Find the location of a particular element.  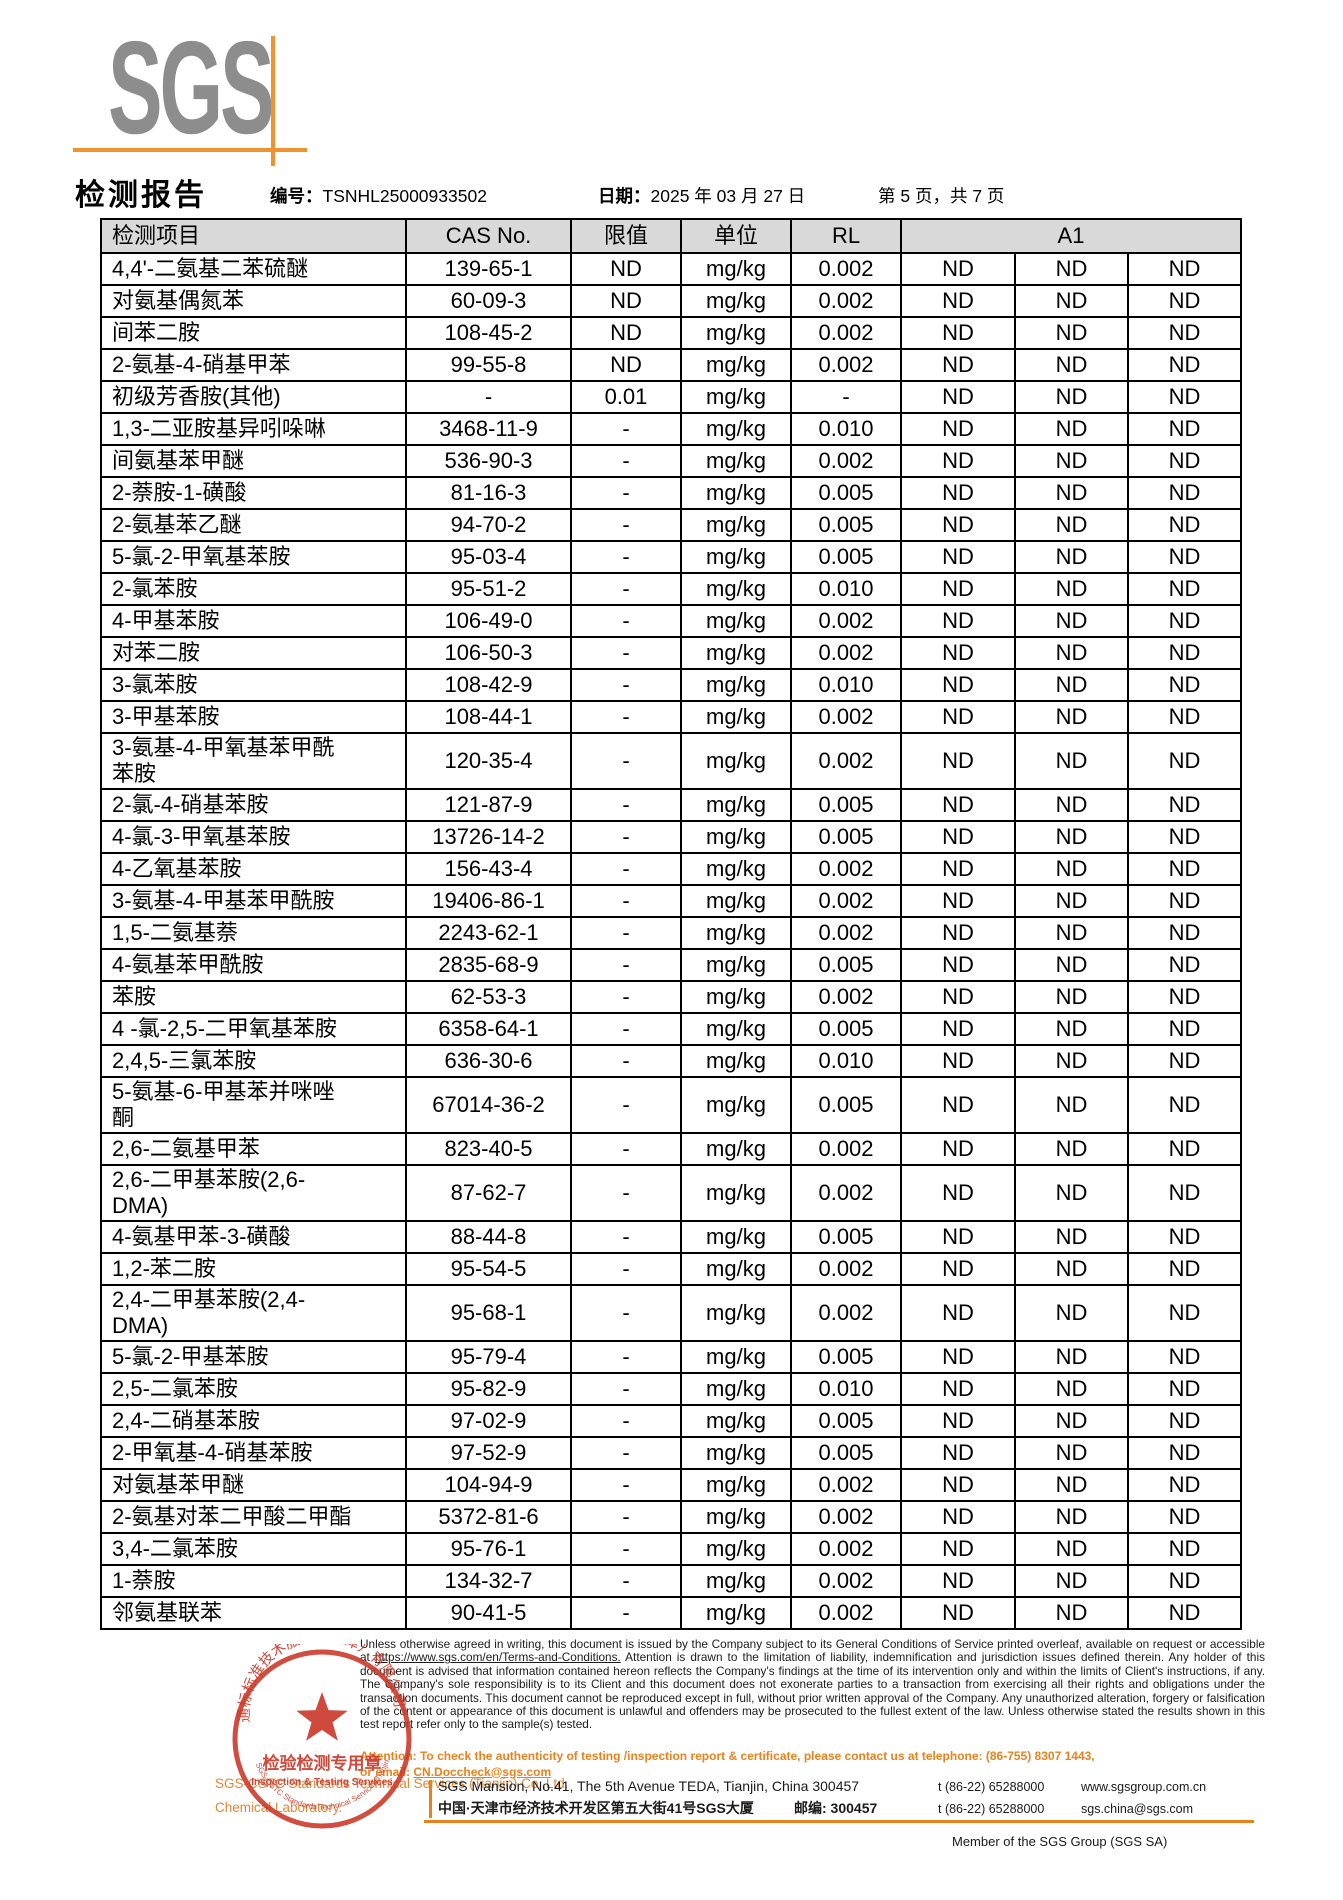

table-cell: 121-87-9 is located at coordinates (488, 805).